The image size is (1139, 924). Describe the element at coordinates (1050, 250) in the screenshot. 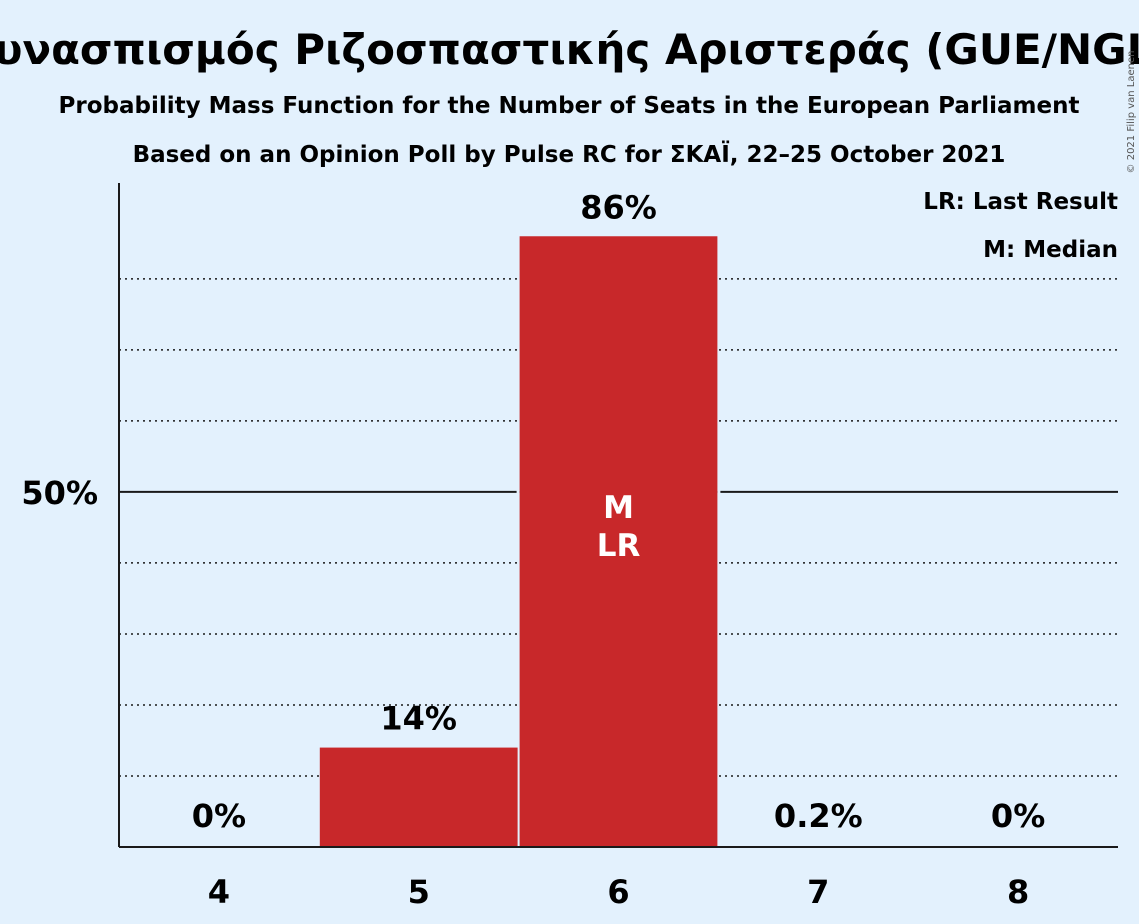

I see `legend-median: M: Median` at that location.